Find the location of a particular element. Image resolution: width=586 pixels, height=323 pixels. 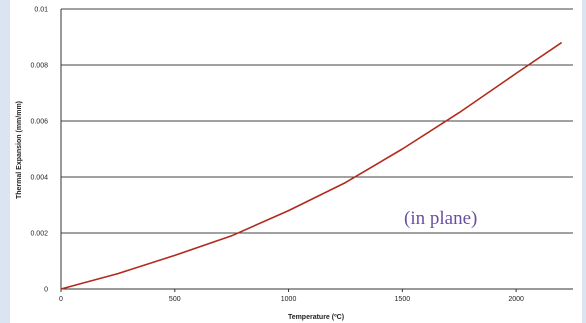

x-tick-label: 0 is located at coordinates (61, 299).